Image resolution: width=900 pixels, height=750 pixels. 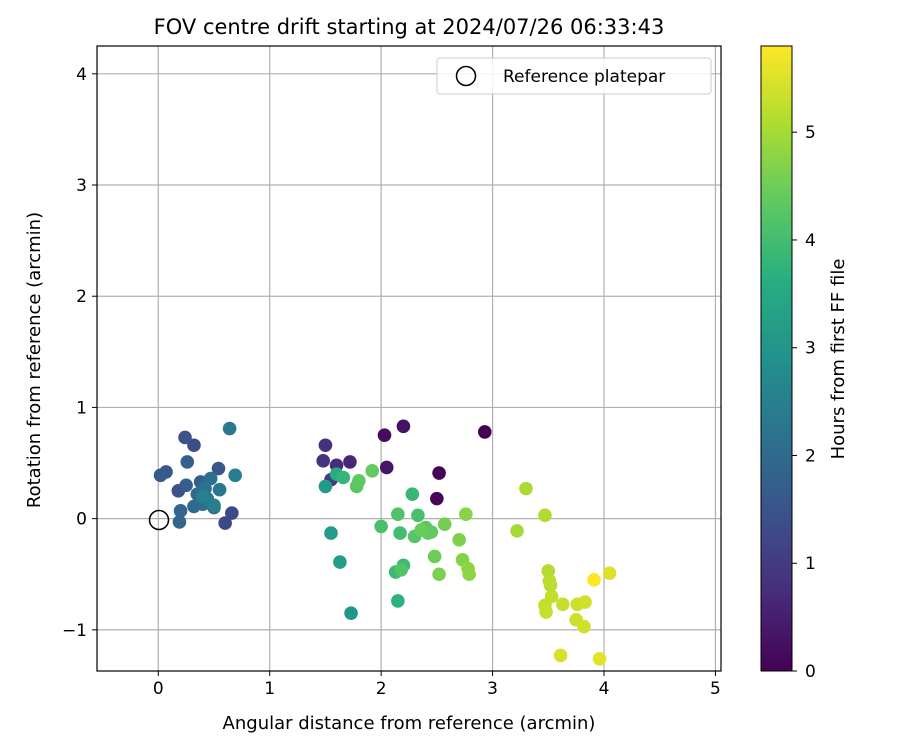 I want to click on legend-box, so click(x=574, y=76).